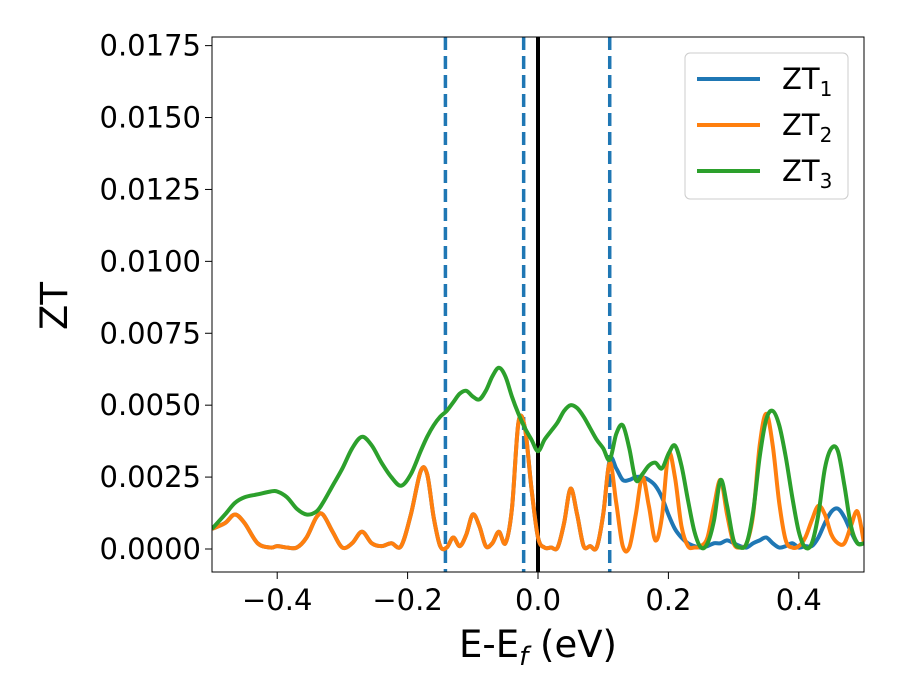 This screenshot has height=700, width=900. Describe the element at coordinates (807, 173) in the screenshot. I see `legend-label-zt3: ZT3` at that location.